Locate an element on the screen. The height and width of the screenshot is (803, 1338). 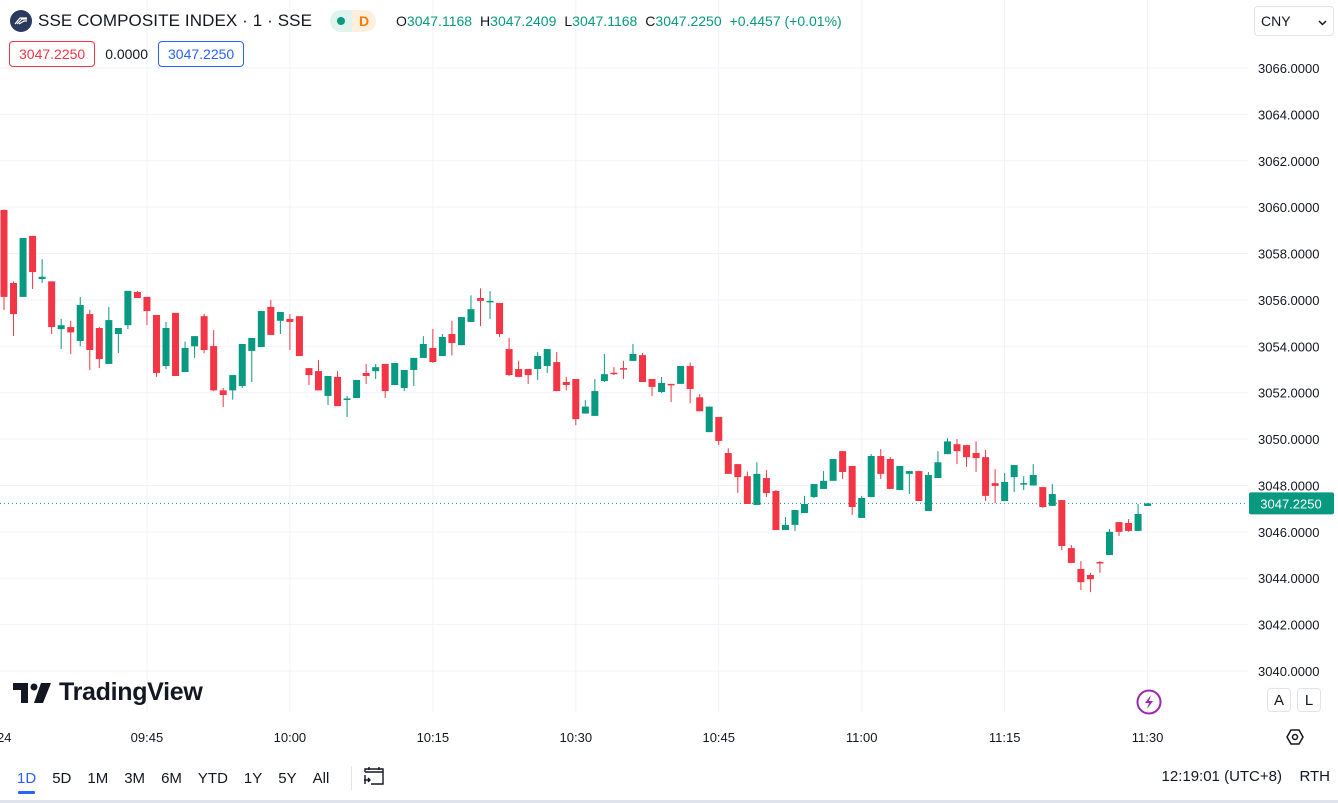
range-1d: 1D is located at coordinates (26, 778).